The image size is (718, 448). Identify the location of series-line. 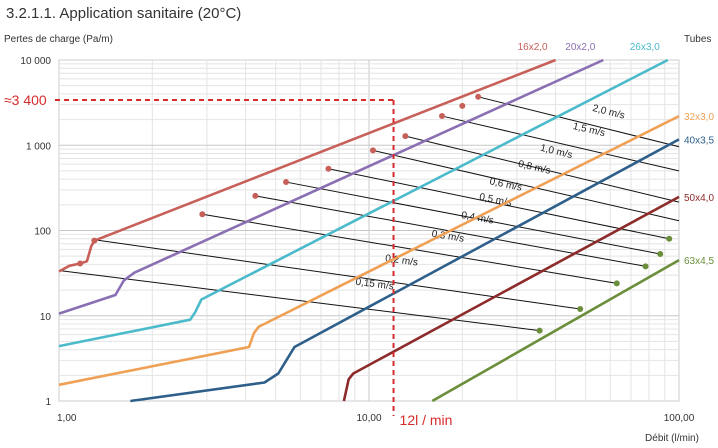
(555, 330).